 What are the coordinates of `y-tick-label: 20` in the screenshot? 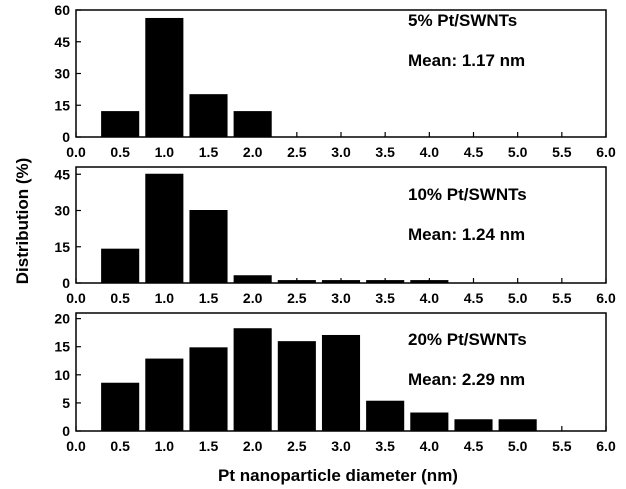 It's located at (62, 319).